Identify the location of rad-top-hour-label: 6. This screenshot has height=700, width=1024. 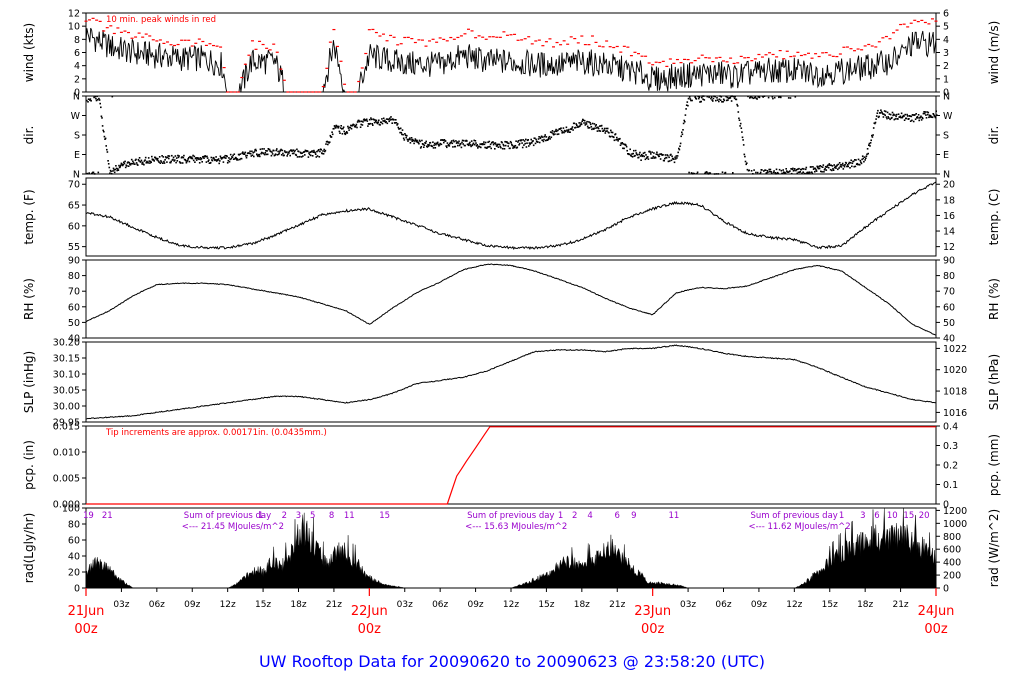
(617, 516).